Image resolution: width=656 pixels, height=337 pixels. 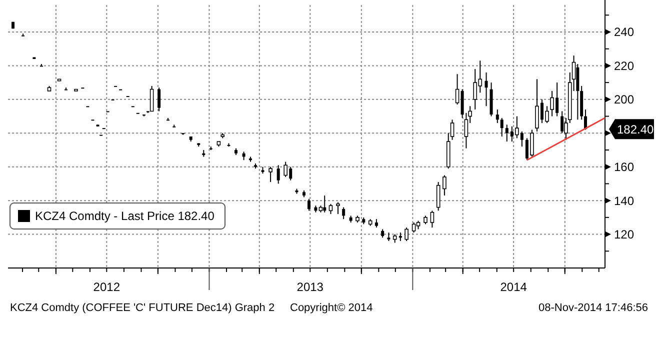 What do you see at coordinates (106, 287) in the screenshot?
I see `x-tick-label: 2012` at bounding box center [106, 287].